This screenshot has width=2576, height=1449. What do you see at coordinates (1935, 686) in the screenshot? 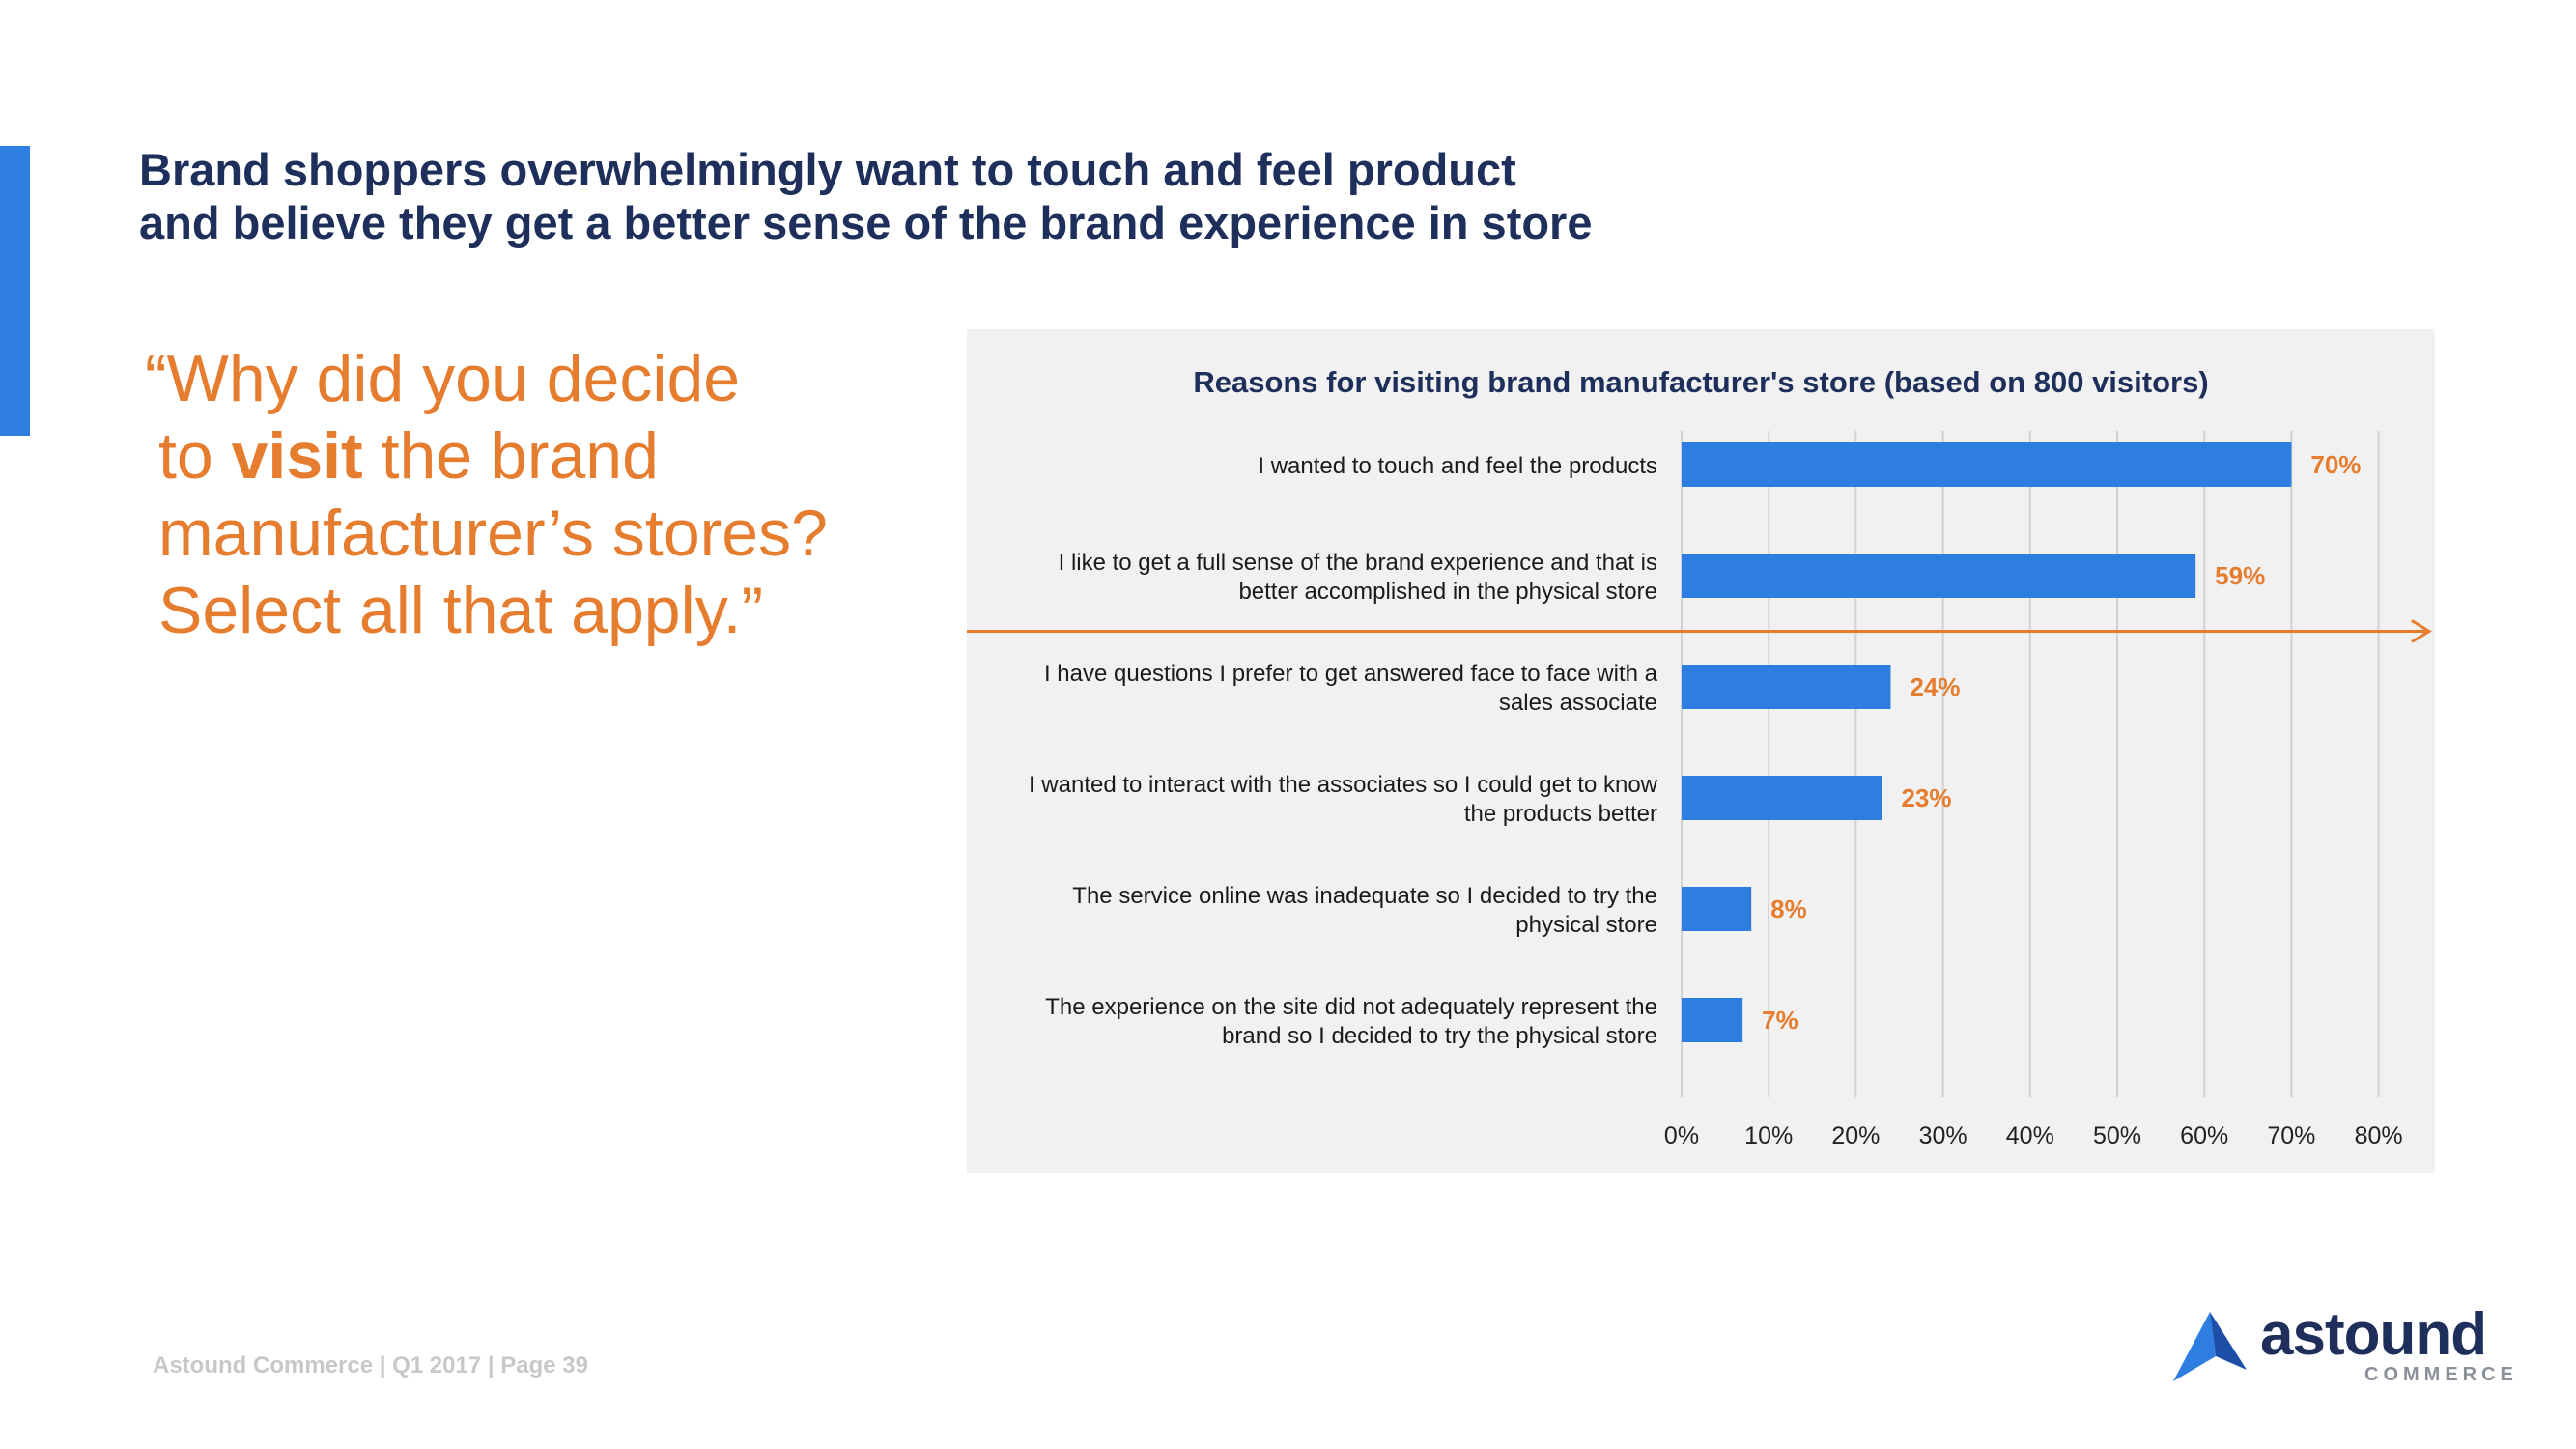
I see `data-label: 24%` at bounding box center [1935, 686].